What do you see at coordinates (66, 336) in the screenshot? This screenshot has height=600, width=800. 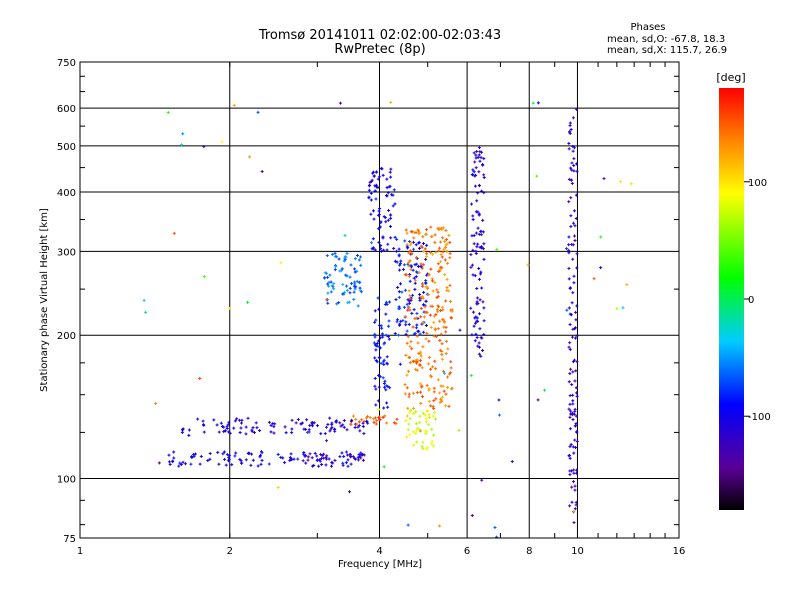 I see `y-tick-label: 200` at bounding box center [66, 336].